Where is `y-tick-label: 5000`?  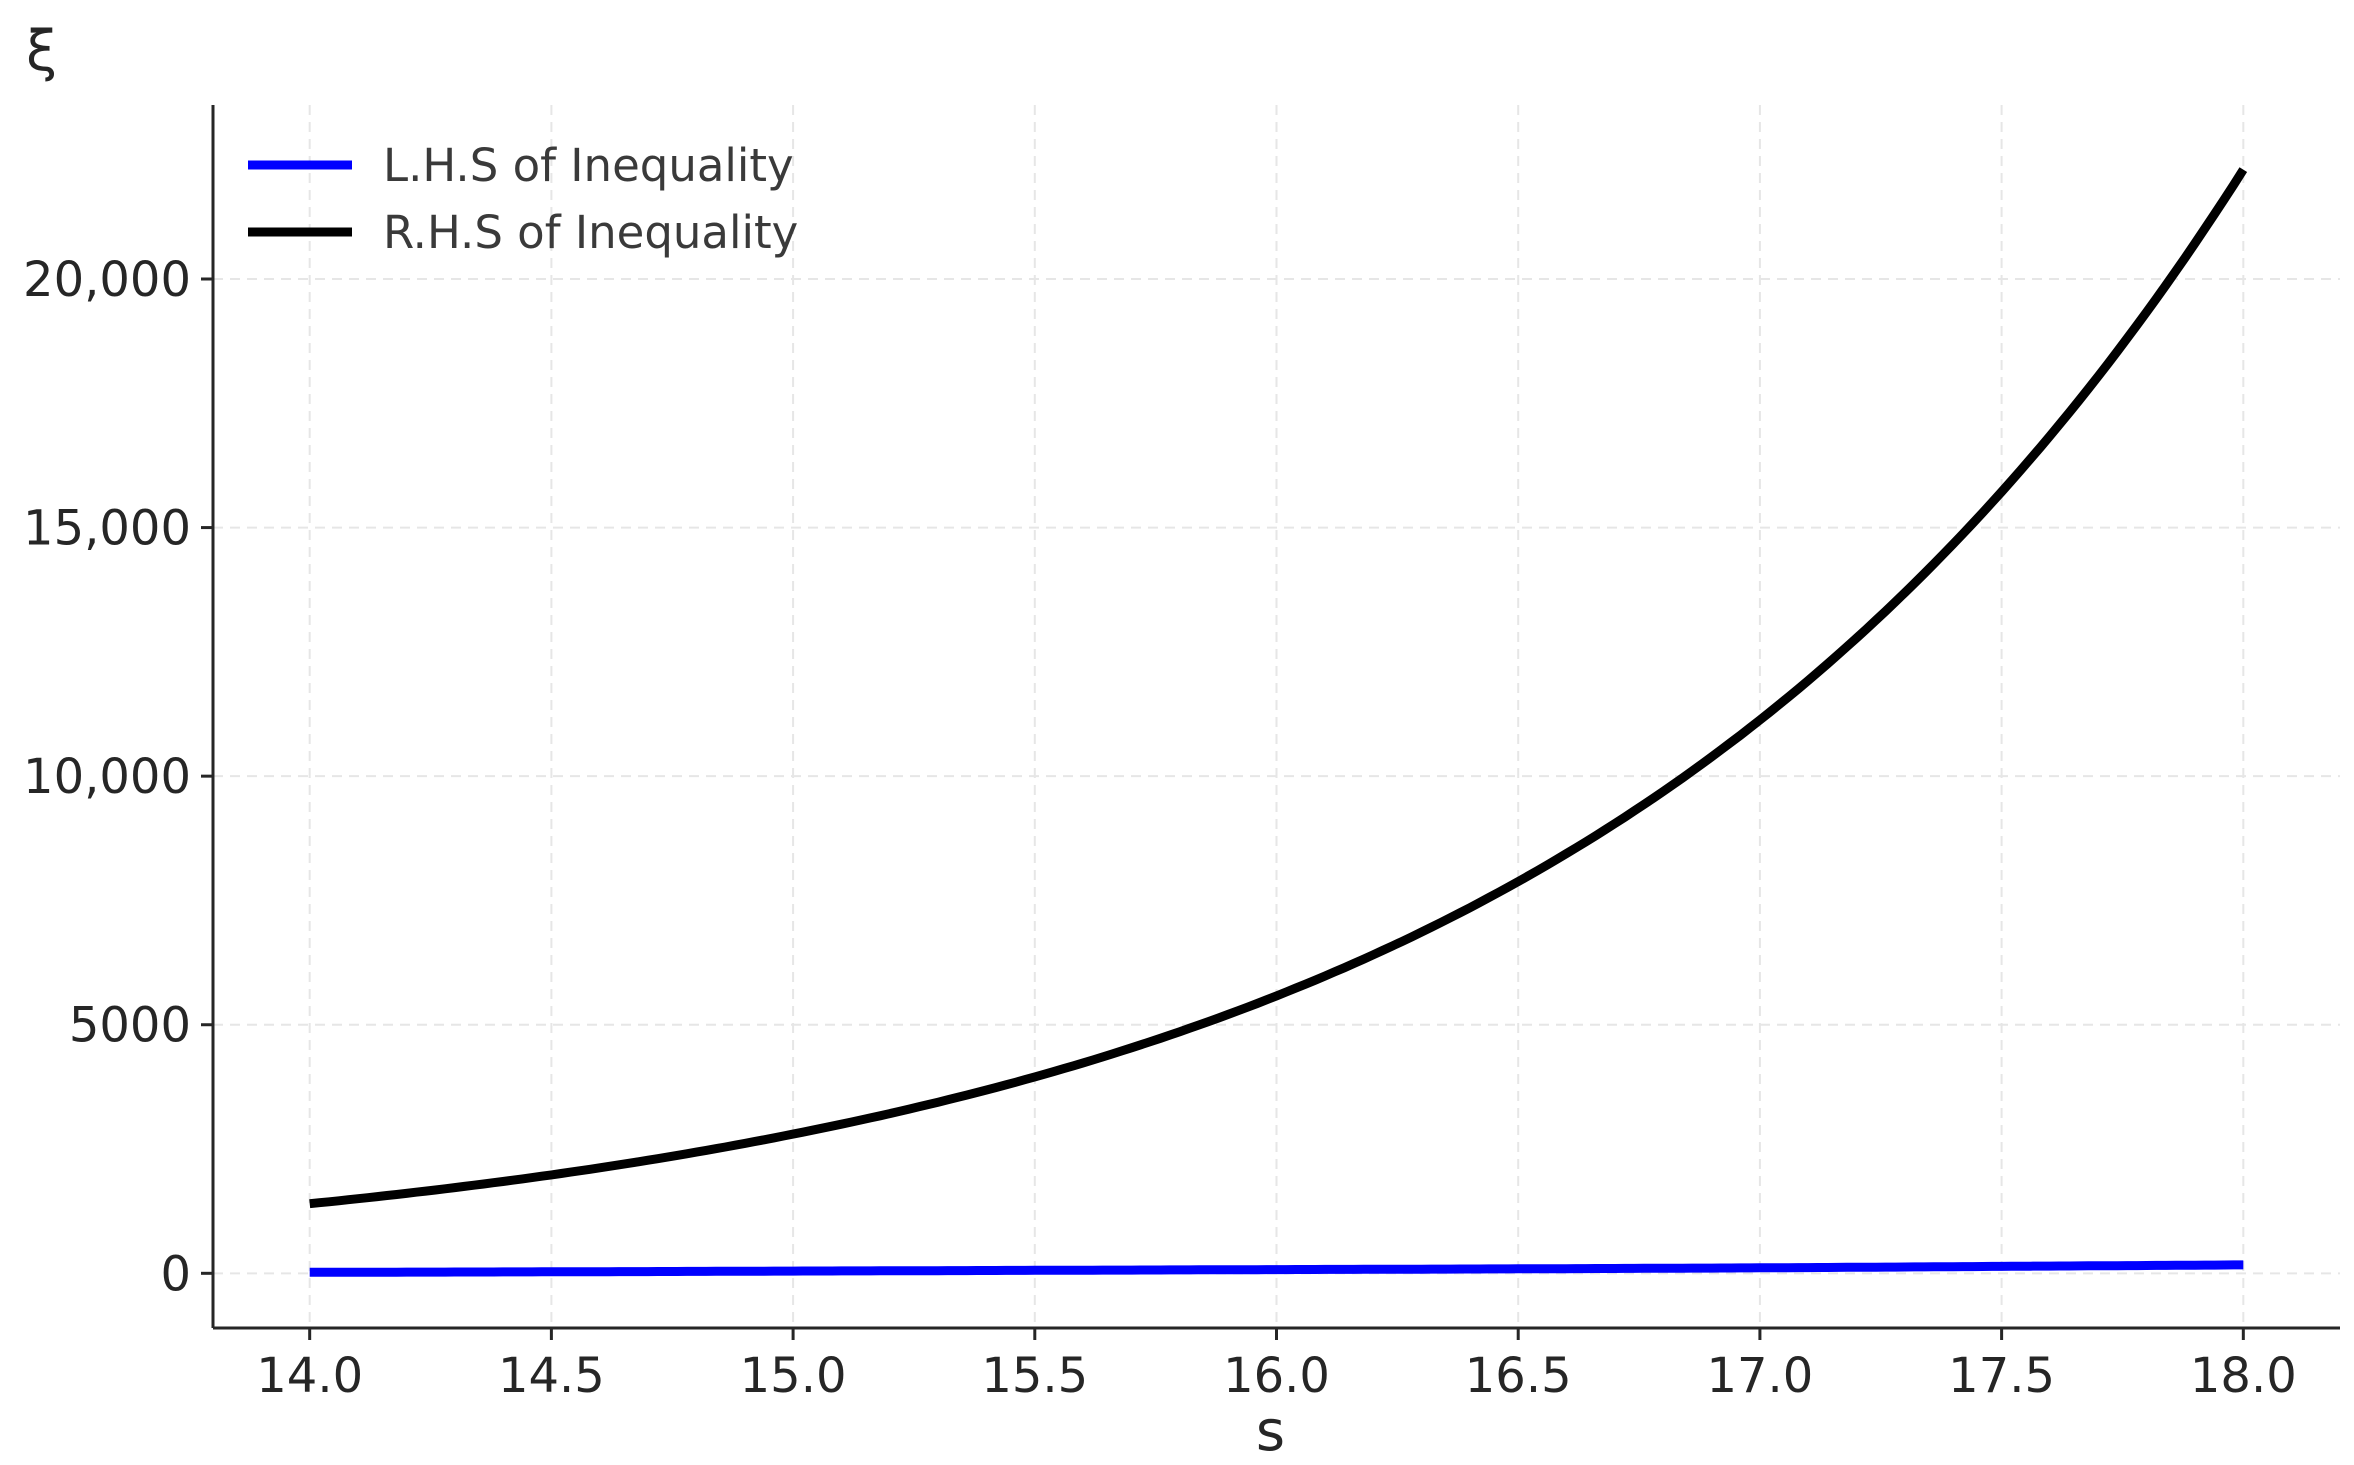
y-tick-label: 5000 is located at coordinates (130, 1026).